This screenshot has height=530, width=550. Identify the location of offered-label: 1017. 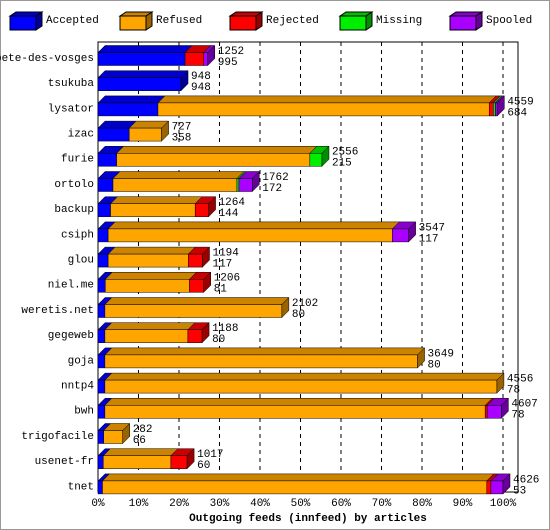
(210, 455).